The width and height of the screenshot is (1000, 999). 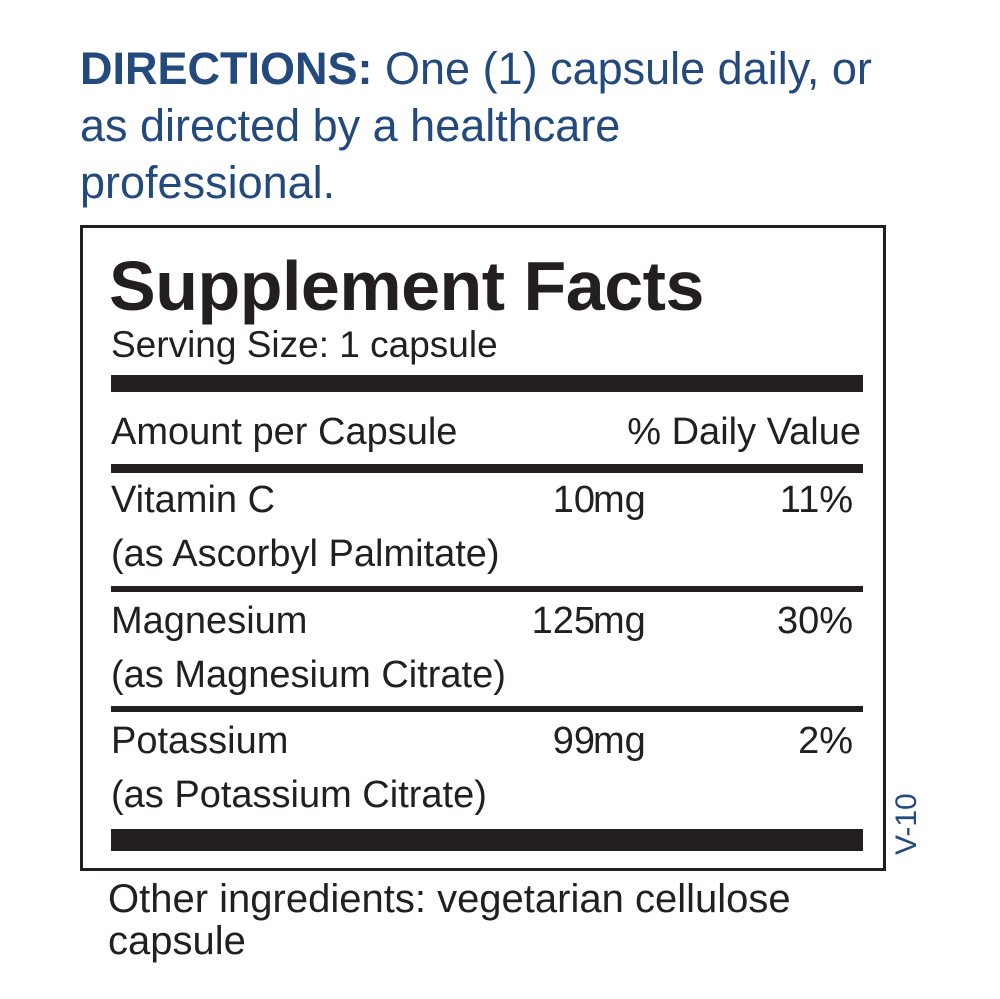 What do you see at coordinates (825, 741) in the screenshot?
I see `nutrient-dv: 2%` at bounding box center [825, 741].